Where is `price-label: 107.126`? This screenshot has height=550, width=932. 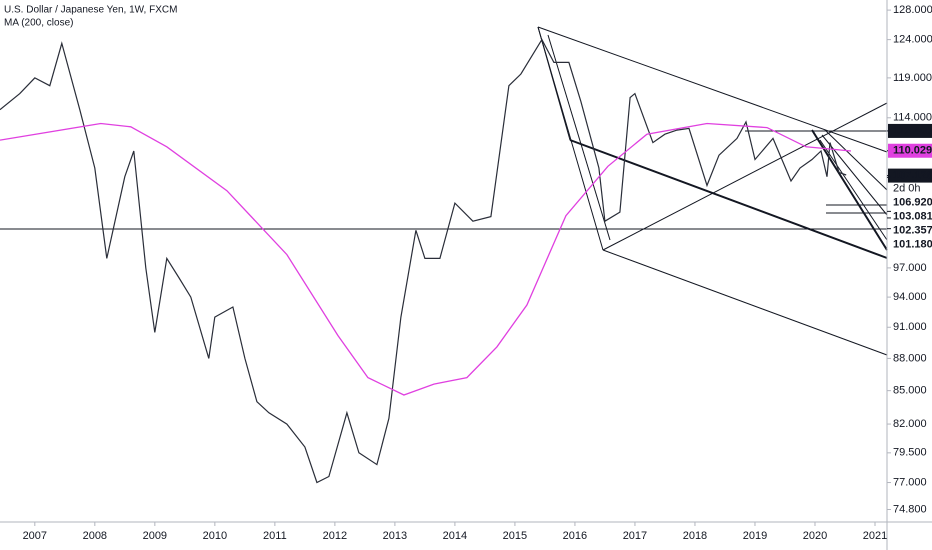 price-label: 107.126 is located at coordinates (912, 176).